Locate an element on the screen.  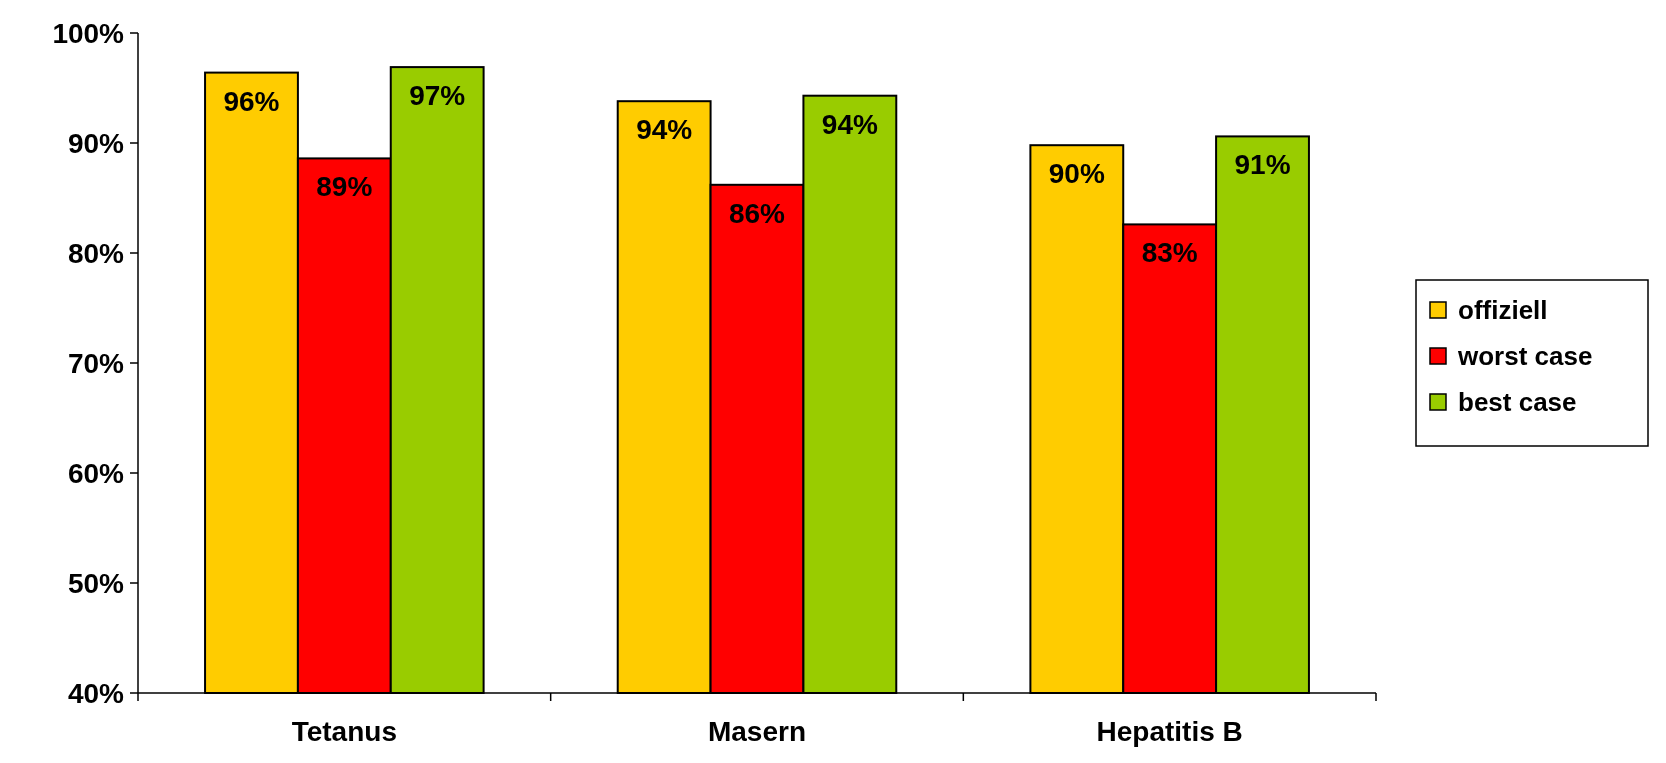
data-label: 86% is located at coordinates (757, 213).